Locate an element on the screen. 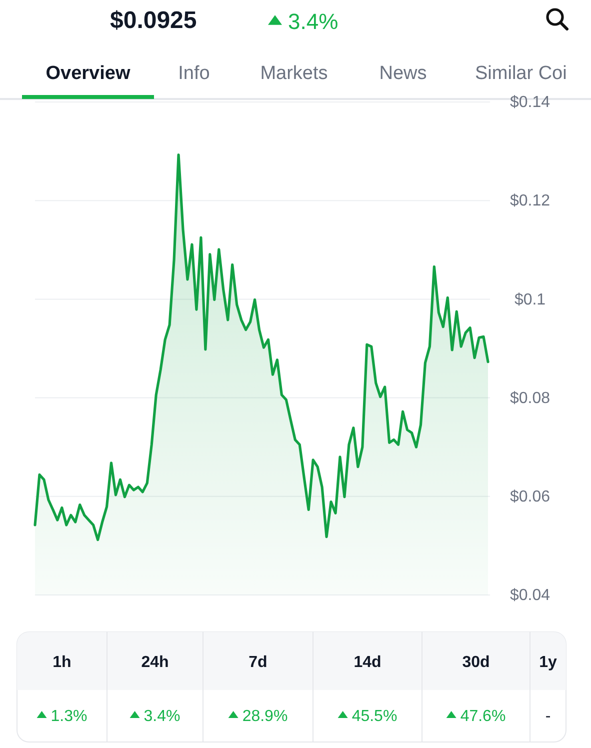 This screenshot has height=748, width=591. category-label: 7d is located at coordinates (258, 662).